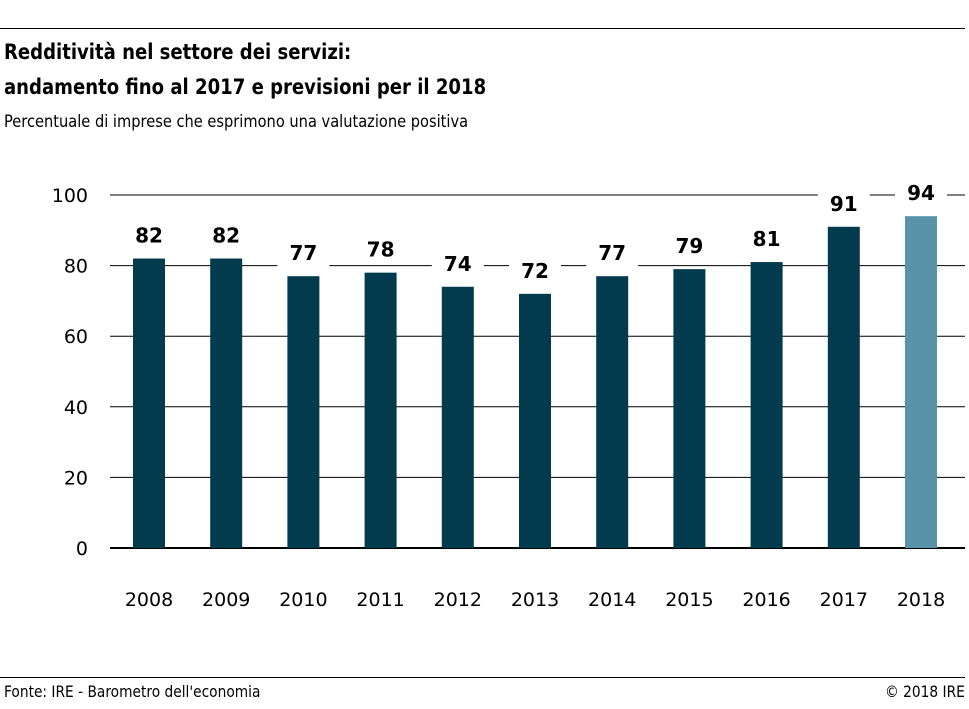  I want to click on data-label: 91, so click(844, 204).